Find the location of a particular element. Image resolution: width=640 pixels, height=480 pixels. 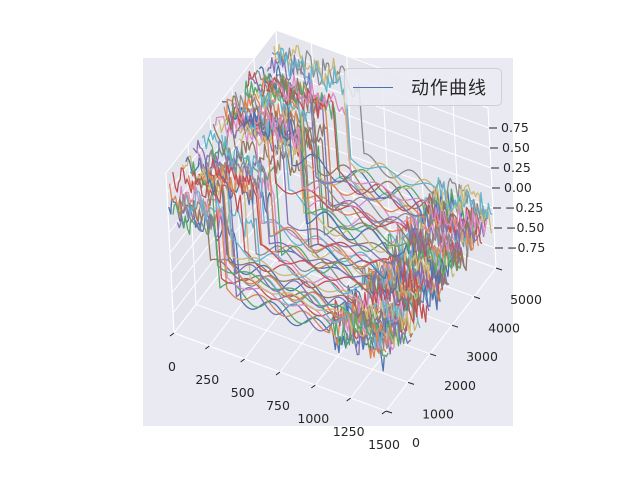

y-tick-label: 1000 is located at coordinates (438, 413).